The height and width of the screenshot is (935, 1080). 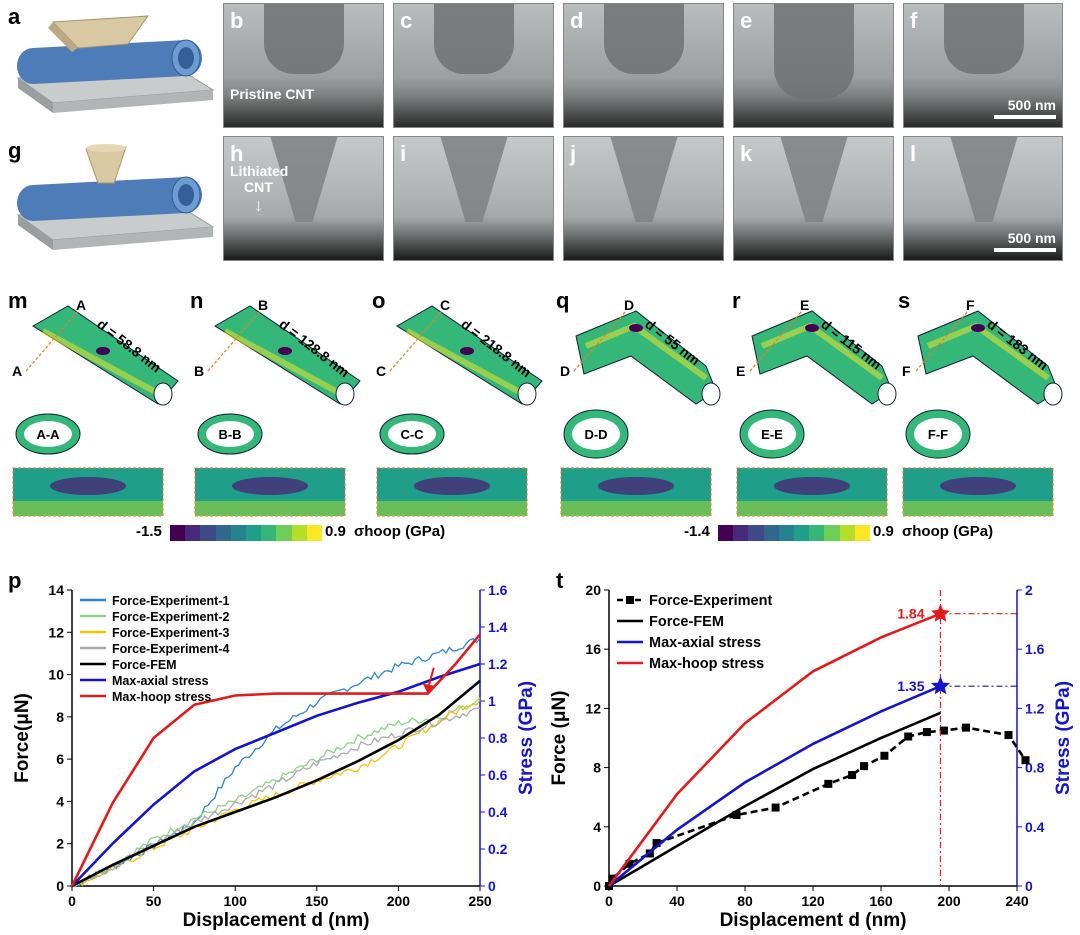 I want to click on x-tick-label: 240, so click(x=1017, y=901).